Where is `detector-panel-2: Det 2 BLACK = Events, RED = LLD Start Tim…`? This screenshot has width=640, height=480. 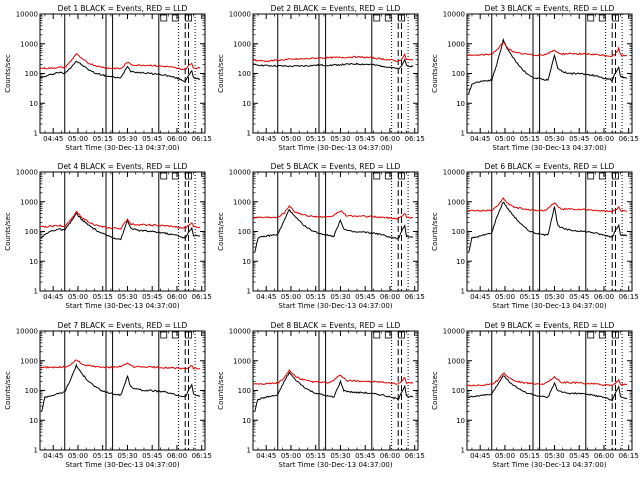
detector-panel-2: Det 2 BLACK = Events, RED = LLD Start Tim… is located at coordinates (321, 78).